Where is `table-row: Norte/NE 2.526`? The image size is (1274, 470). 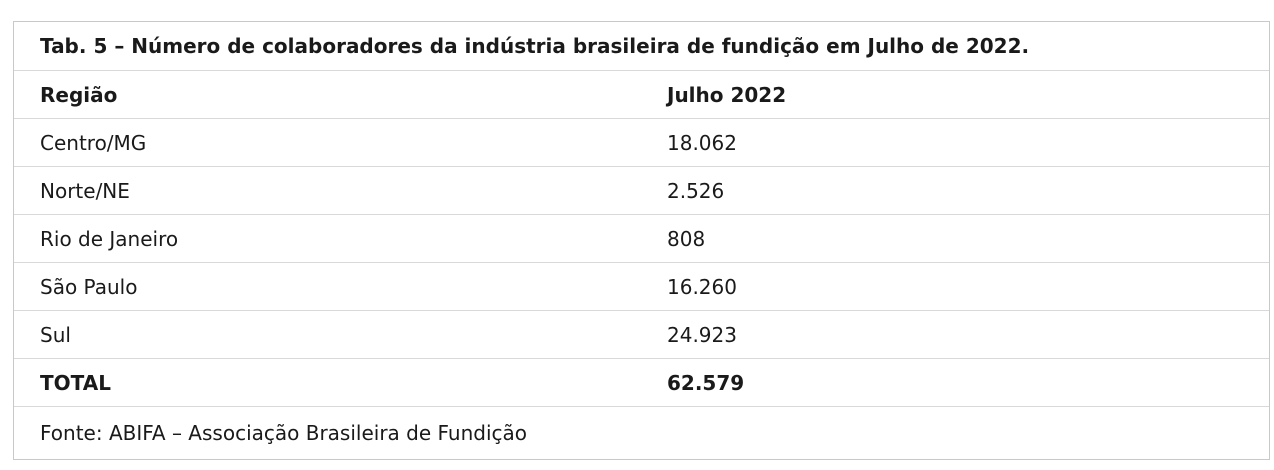
table-row: Norte/NE 2.526 is located at coordinates (641, 191).